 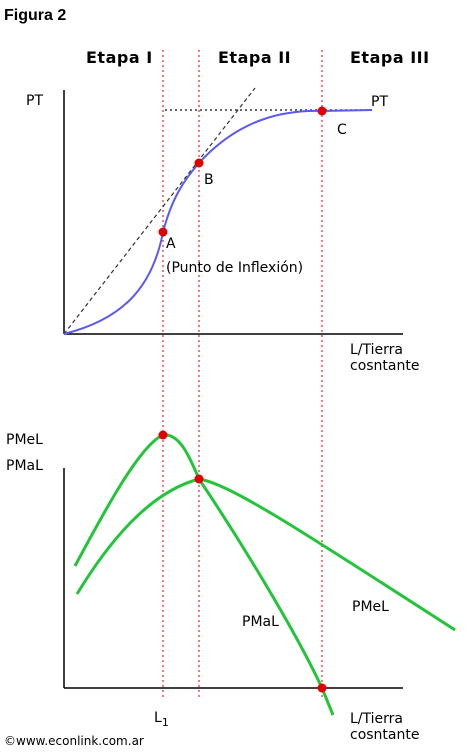 What do you see at coordinates (322, 111) in the screenshot?
I see `point-c` at bounding box center [322, 111].